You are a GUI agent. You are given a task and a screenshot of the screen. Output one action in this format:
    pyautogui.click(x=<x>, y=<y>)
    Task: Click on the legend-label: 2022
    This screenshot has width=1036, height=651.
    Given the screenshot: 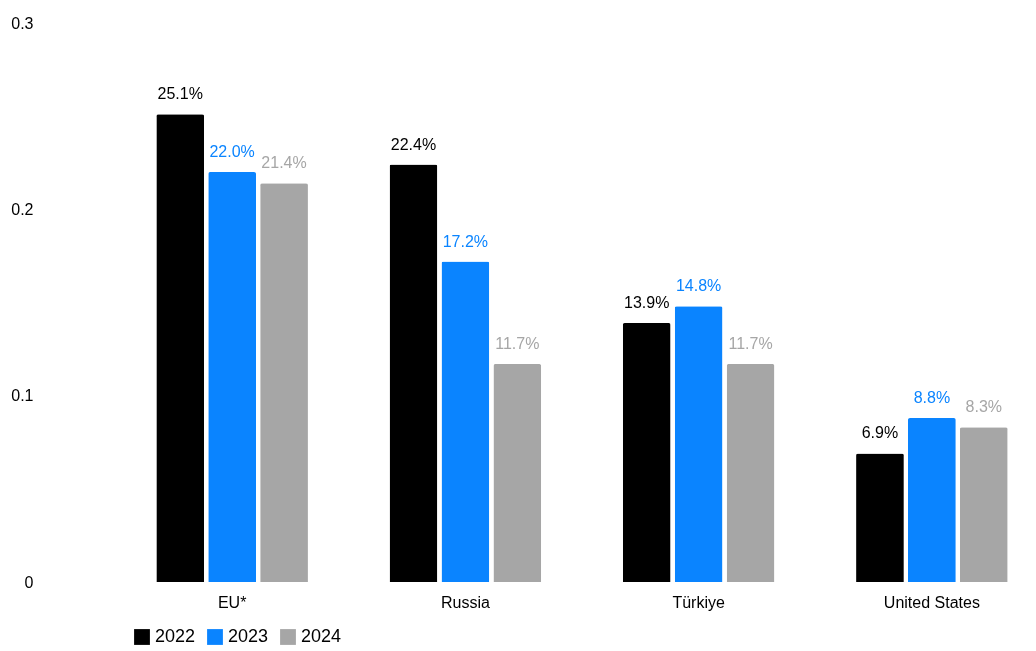 What is the action you would take?
    pyautogui.click(x=175, y=636)
    